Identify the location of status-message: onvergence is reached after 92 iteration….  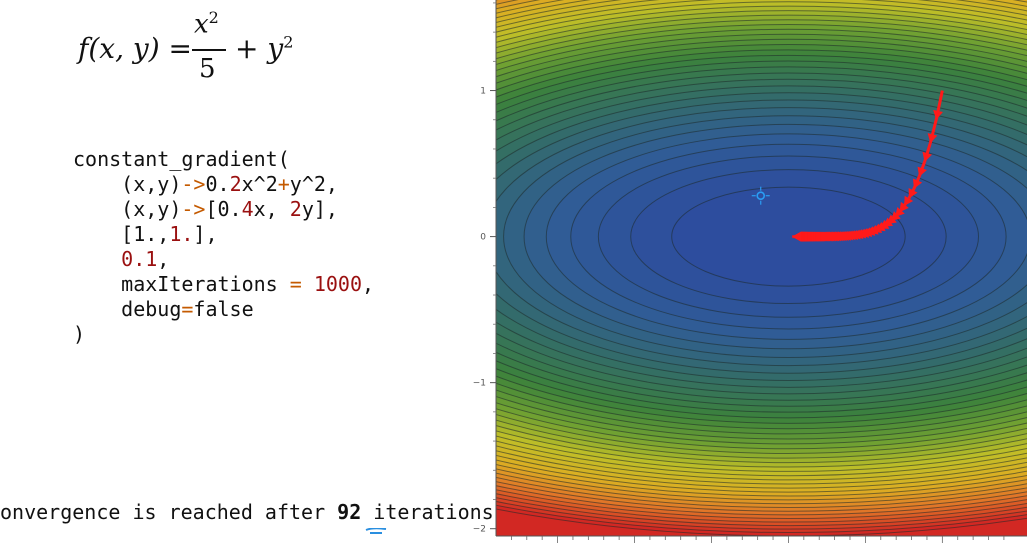
(253, 524).